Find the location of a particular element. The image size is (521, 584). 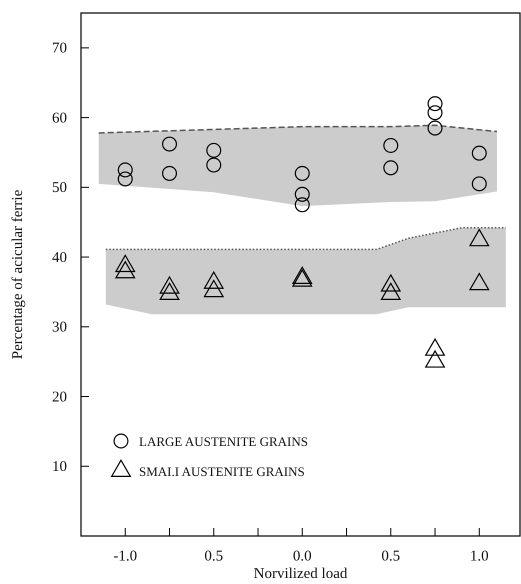

x-tick-label: 0.0 is located at coordinates (302, 556).